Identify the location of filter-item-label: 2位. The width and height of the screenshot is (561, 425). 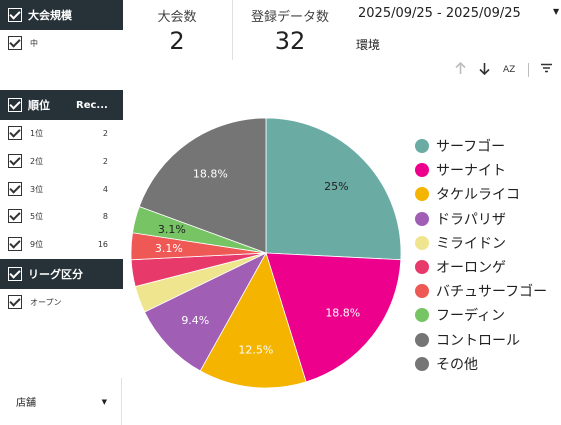
(37, 161).